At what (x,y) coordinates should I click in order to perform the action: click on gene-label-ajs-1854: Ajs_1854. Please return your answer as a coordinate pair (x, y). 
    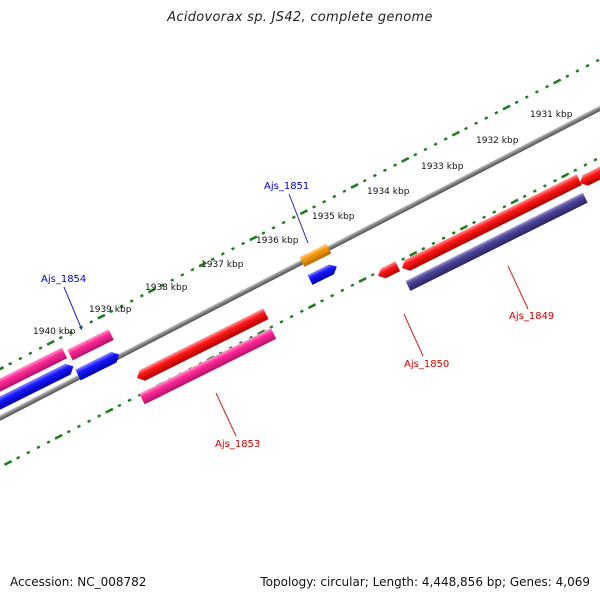
    Looking at the image, I should click on (63, 279).